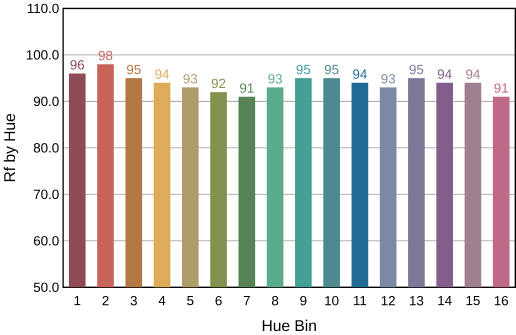 This screenshot has height=335, width=516. I want to click on y-tick-label: 90.0, so click(46, 101).